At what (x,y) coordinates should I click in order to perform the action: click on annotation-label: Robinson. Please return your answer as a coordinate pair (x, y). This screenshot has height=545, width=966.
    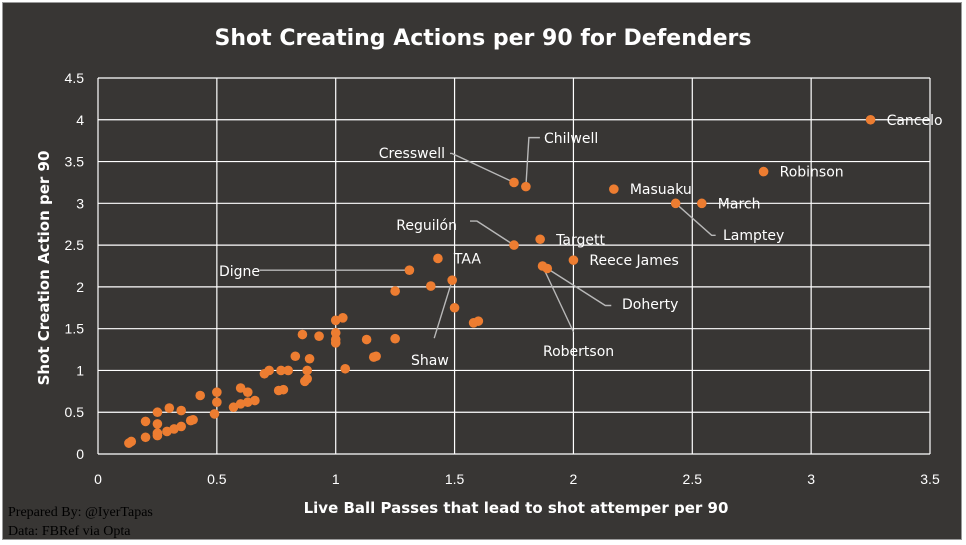
    Looking at the image, I should click on (812, 173).